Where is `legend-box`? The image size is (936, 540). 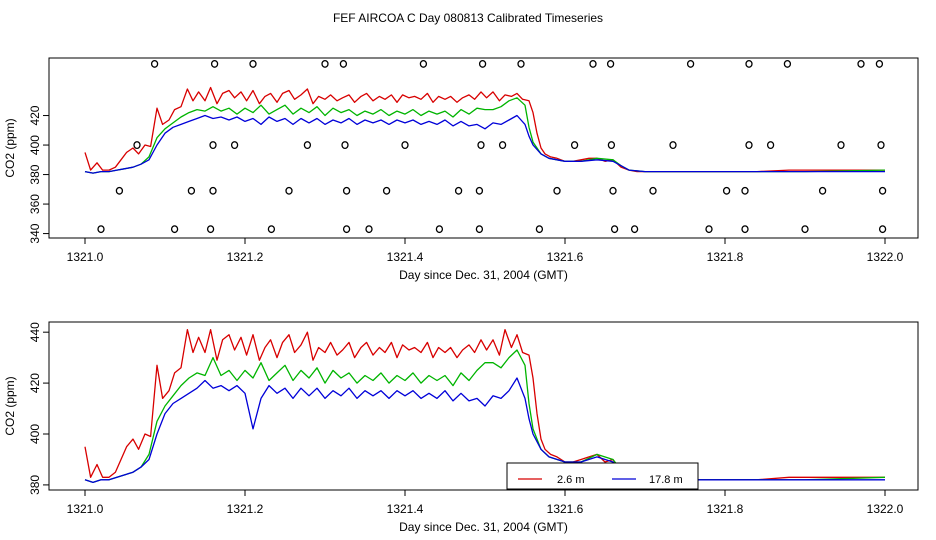
legend-box is located at coordinates (602, 476).